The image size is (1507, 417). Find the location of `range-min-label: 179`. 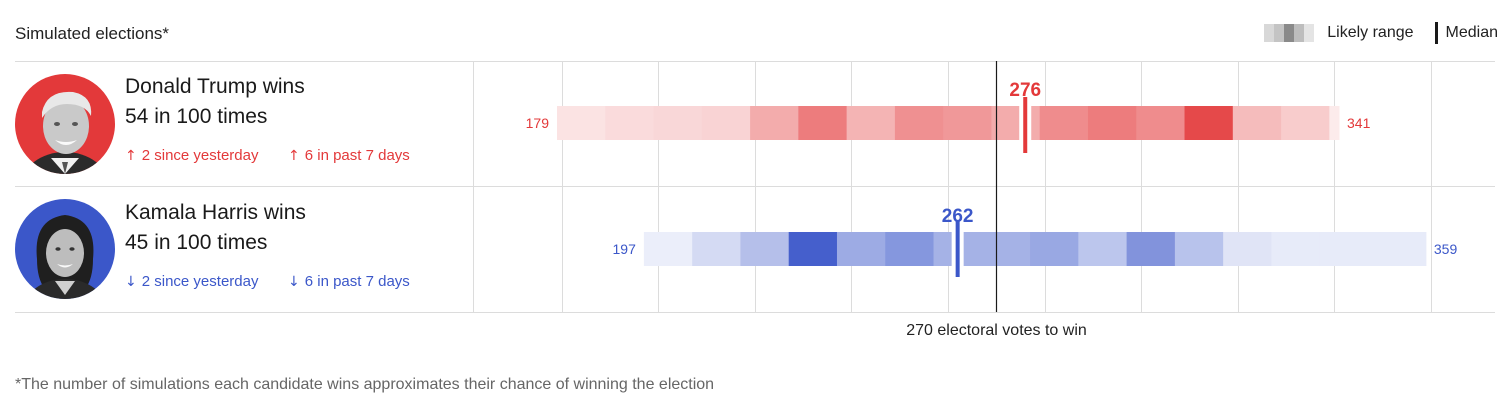

range-min-label: 179 is located at coordinates (538, 123).